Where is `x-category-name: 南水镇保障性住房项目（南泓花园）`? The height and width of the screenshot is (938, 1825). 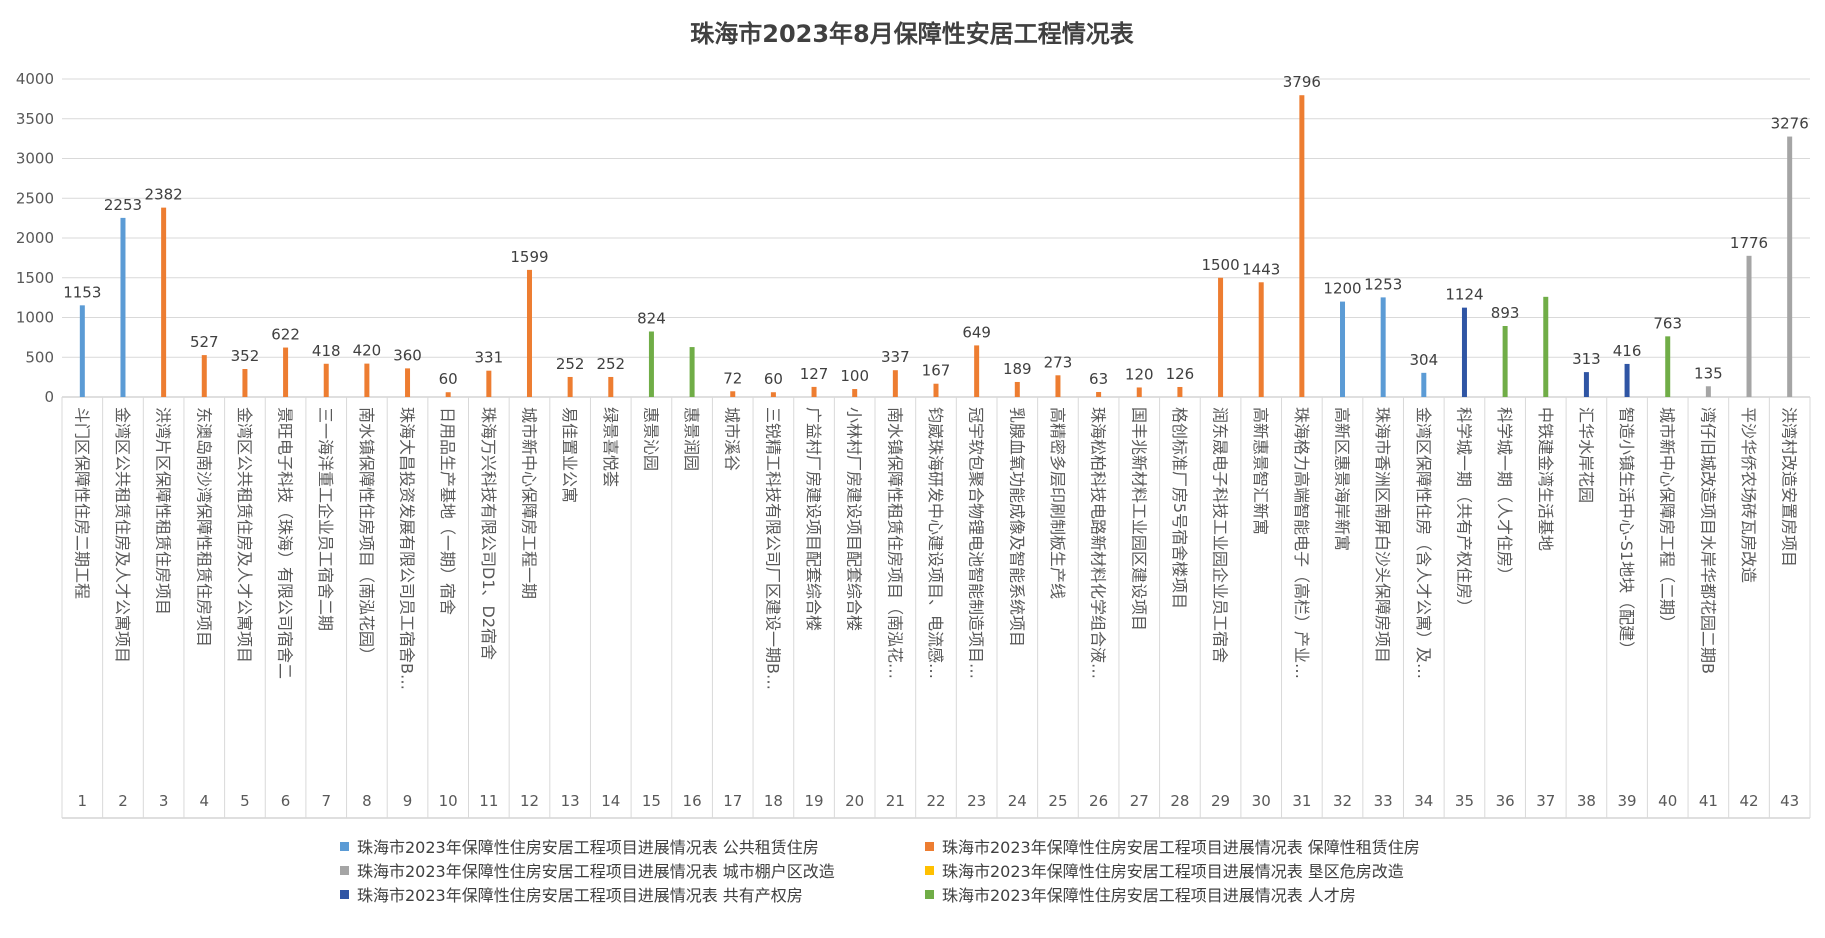 x-category-name: 南水镇保障性住房项目（南泓花园） is located at coordinates (366, 535).